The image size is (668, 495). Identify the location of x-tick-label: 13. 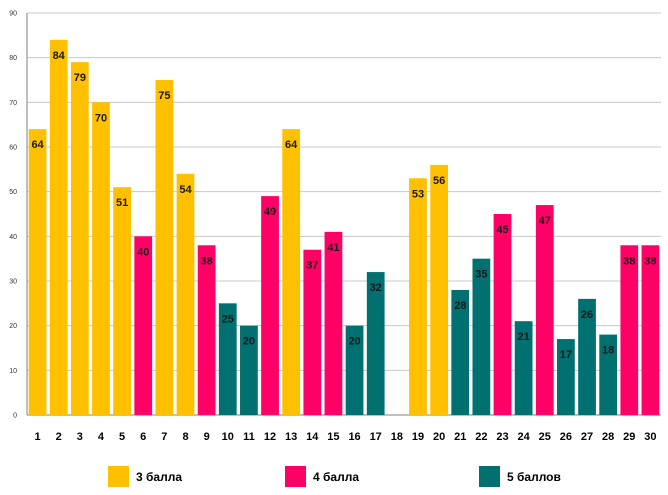
(291, 437).